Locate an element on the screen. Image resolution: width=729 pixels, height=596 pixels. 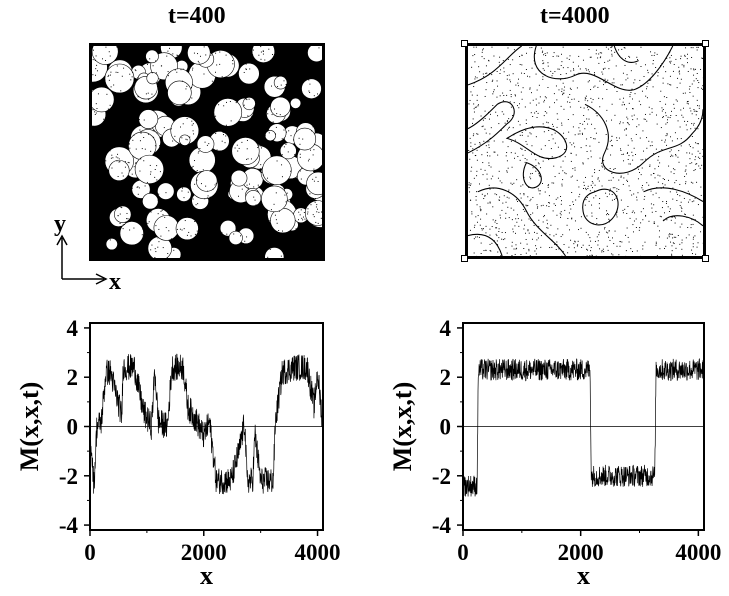
corner-handle-bl is located at coordinates (464, 258).